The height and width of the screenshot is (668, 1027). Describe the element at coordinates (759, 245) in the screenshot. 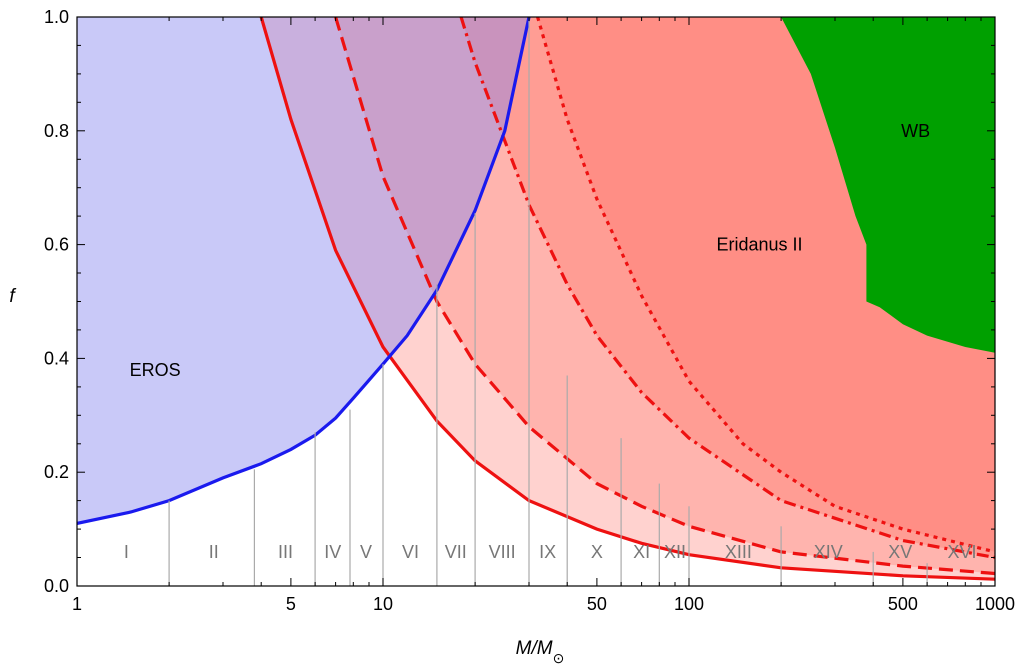

I see `region-label-eridanus-ii: Eridanus II` at that location.